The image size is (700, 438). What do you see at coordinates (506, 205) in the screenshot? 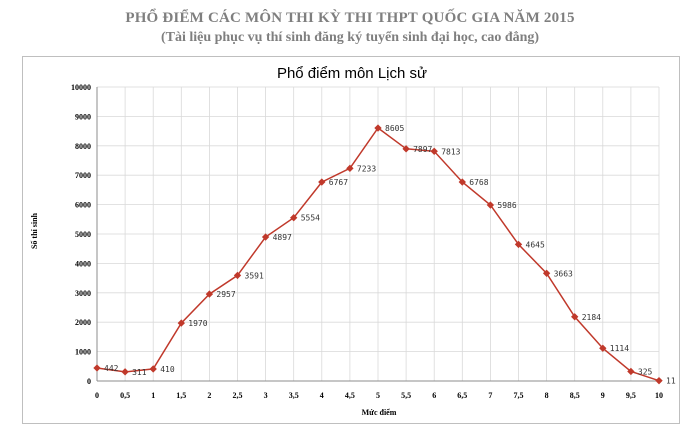
I see `data-label: 5986` at bounding box center [506, 205].